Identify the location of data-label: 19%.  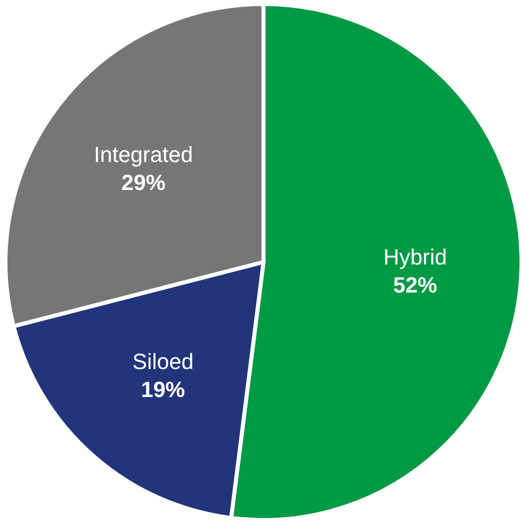
(163, 389).